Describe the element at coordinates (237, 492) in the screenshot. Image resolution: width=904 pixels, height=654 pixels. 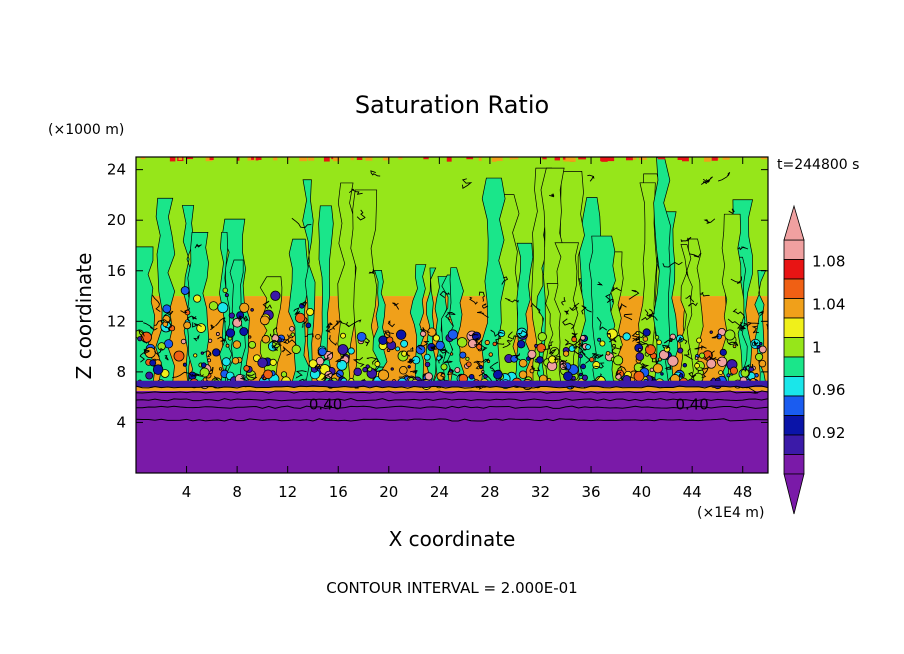
I see `x-tick-label: 8` at that location.